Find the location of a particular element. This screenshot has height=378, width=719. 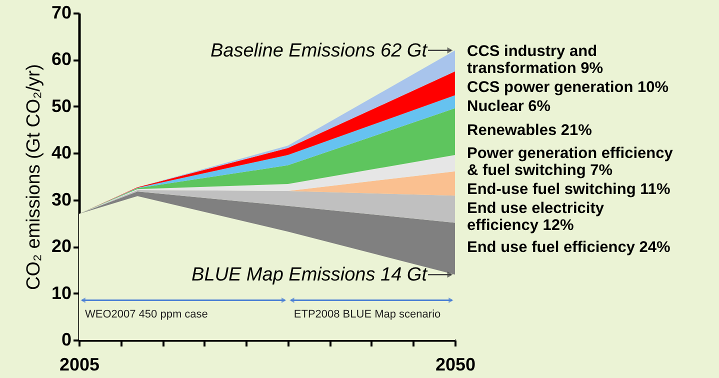

series-label: CCS industry and transformation 9% is located at coordinates (535, 59).